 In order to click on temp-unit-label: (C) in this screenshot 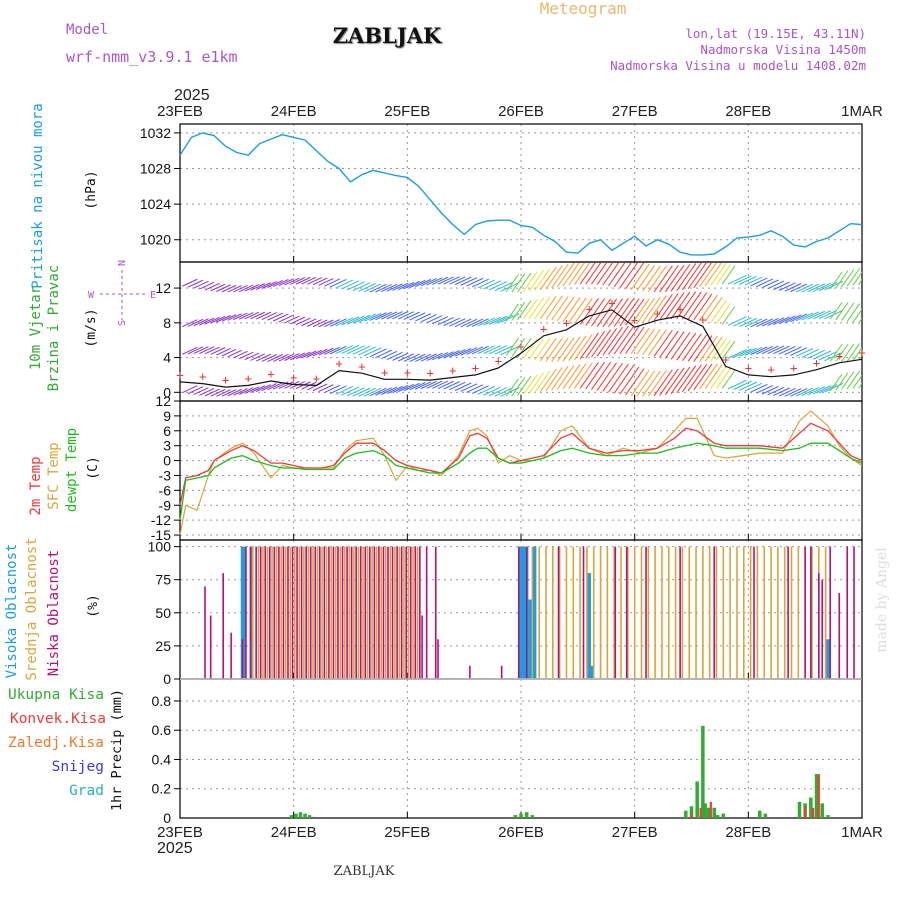, I will do `click(93, 467)`.